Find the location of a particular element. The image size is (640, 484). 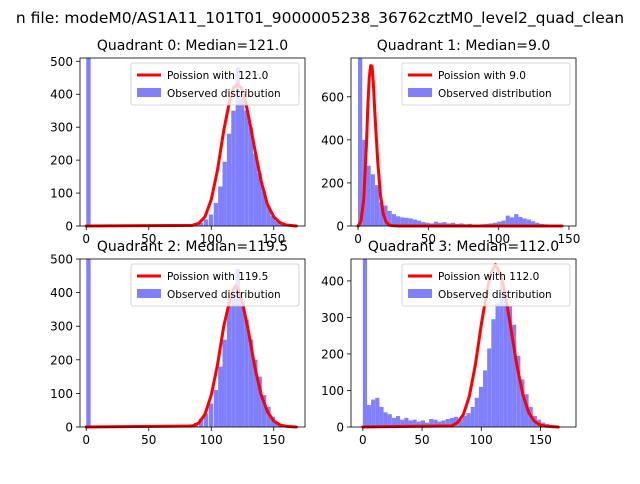

legend-poisson-label: Poission with 9.0 is located at coordinates (482, 76).